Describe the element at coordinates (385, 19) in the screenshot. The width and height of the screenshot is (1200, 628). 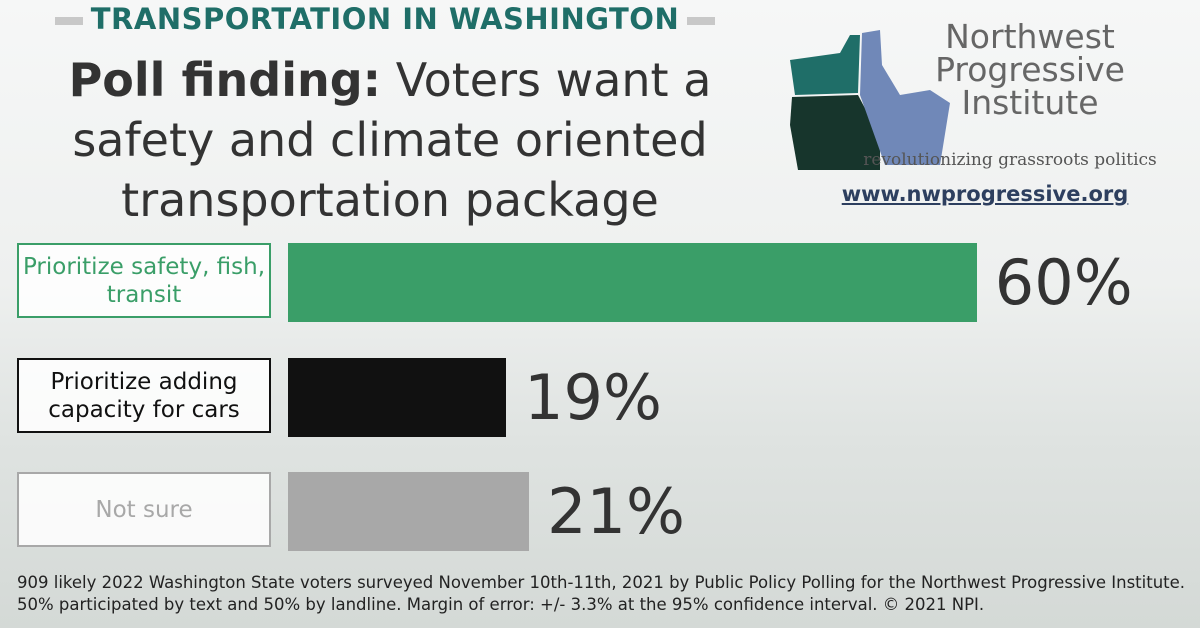
I see `kicker: TRANSPORTATION IN WASHINGTON` at that location.